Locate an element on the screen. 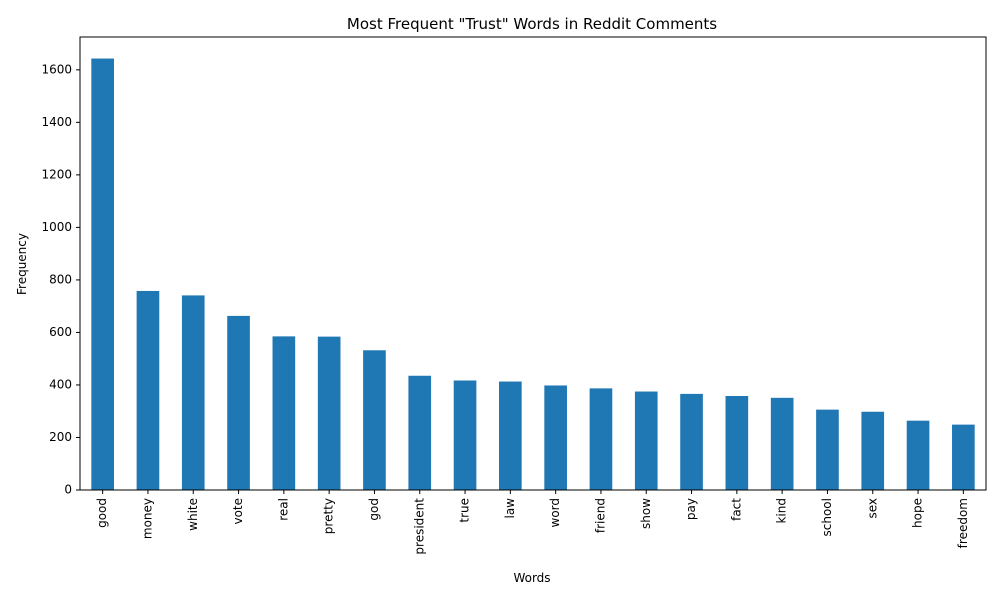 This screenshot has height=604, width=1000. y-axis-label: Frequency is located at coordinates (22, 264).